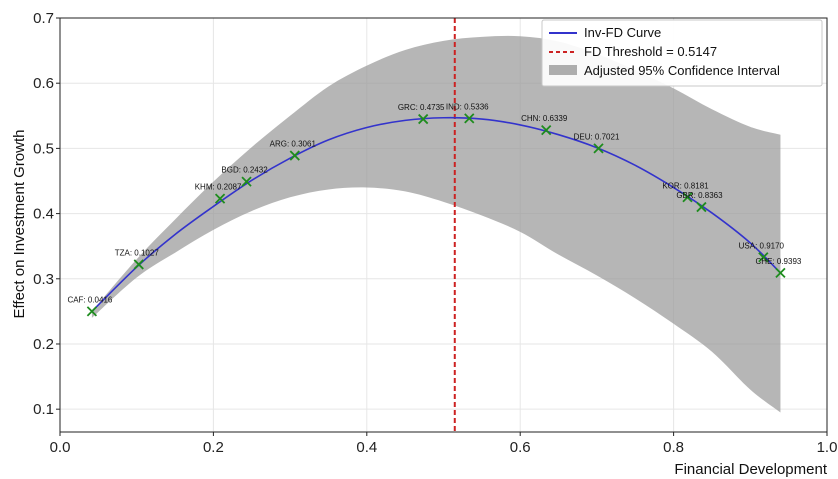 Image resolution: width=838 pixels, height=479 pixels. What do you see at coordinates (597, 136) in the screenshot?
I see `data-point-label: DEU: 0.7021` at bounding box center [597, 136].